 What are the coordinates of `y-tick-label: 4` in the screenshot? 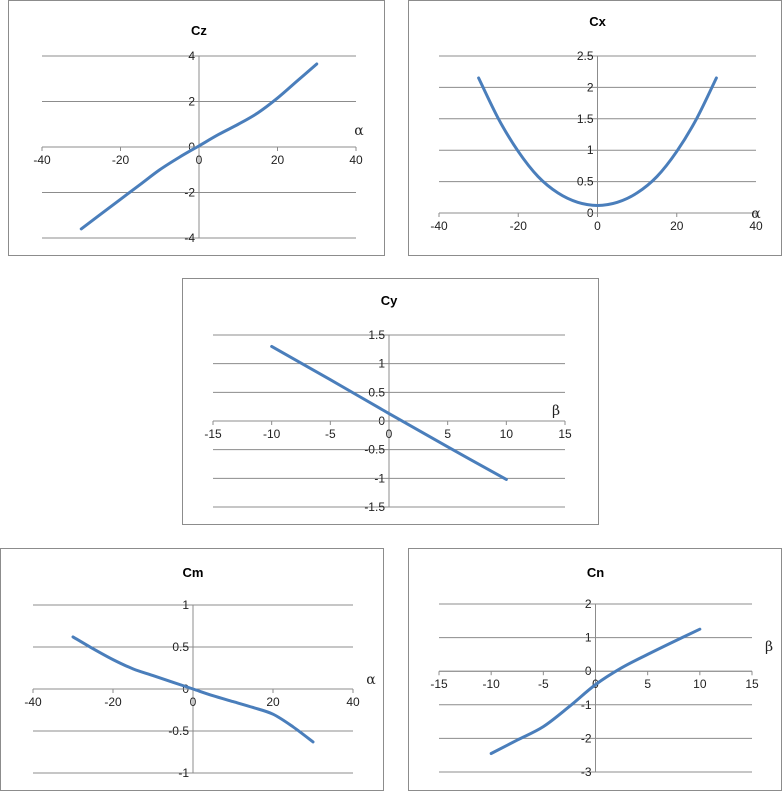 It's located at (191, 56).